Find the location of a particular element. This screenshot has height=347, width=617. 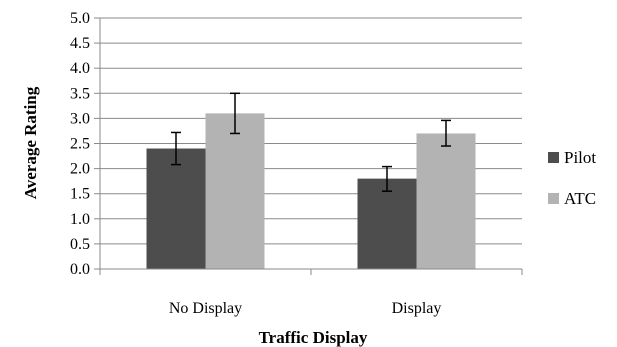

legend: Pilot ATC is located at coordinates (572, 178).